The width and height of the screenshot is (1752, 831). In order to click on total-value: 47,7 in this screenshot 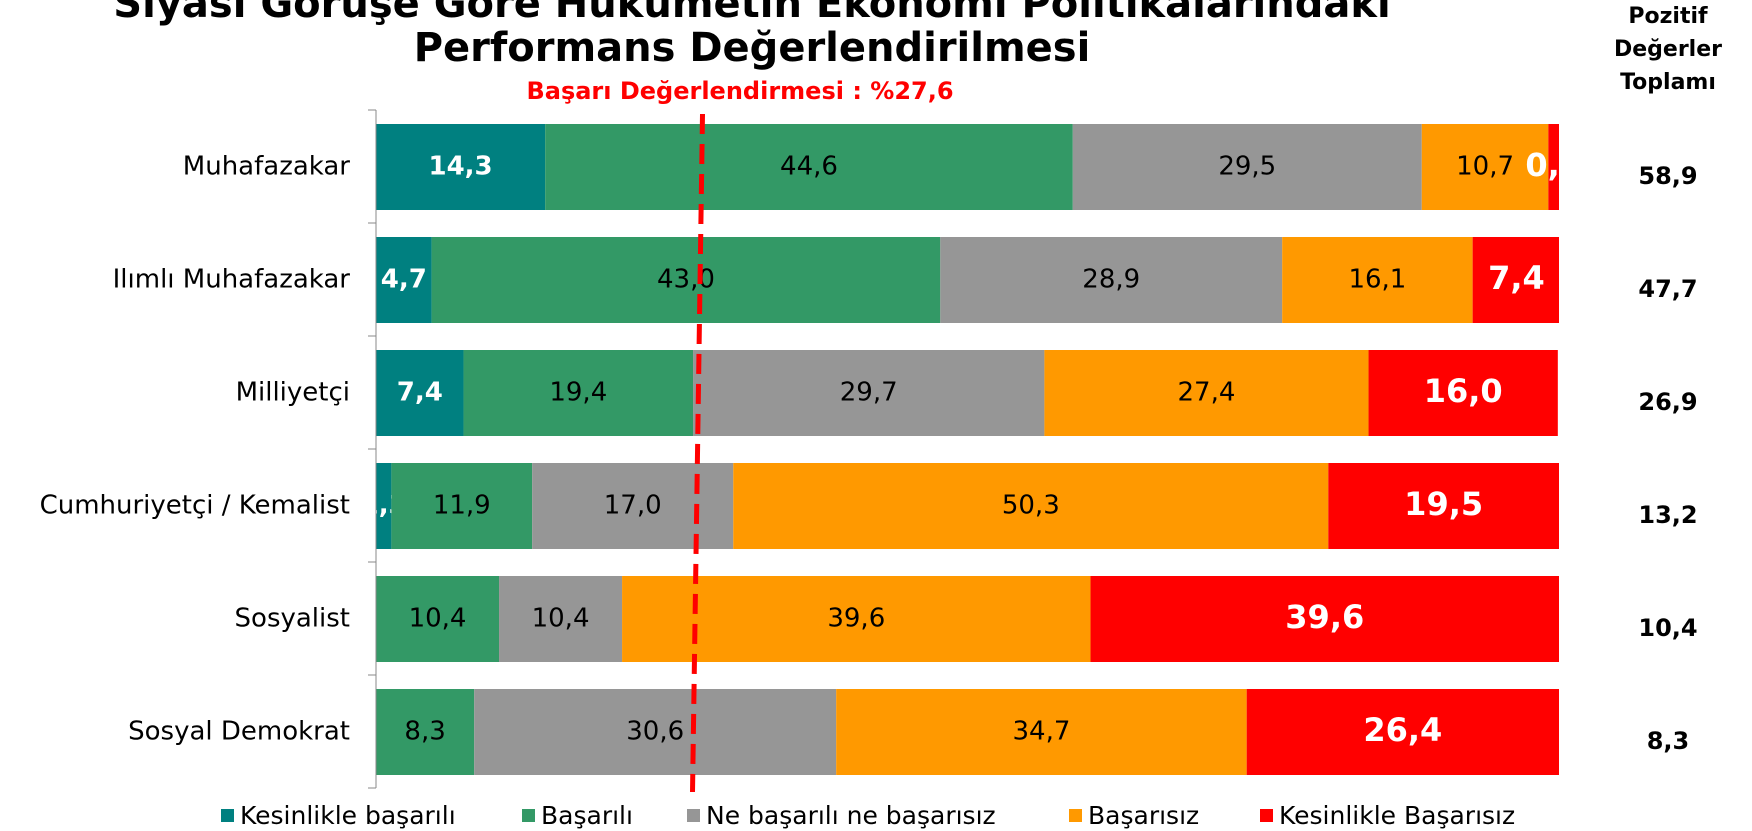, I will do `click(1667, 289)`.